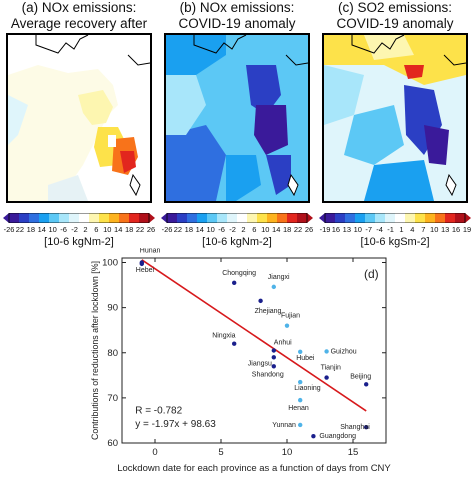  What do you see at coordinates (468, 218) in the screenshot?
I see `colorbar-c-right-arrow` at bounding box center [468, 218].